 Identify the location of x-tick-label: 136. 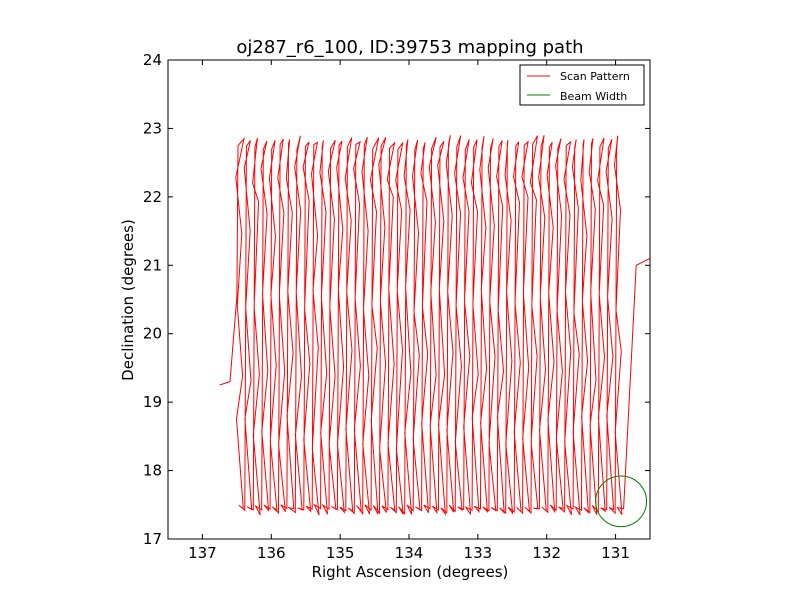
(271, 553).